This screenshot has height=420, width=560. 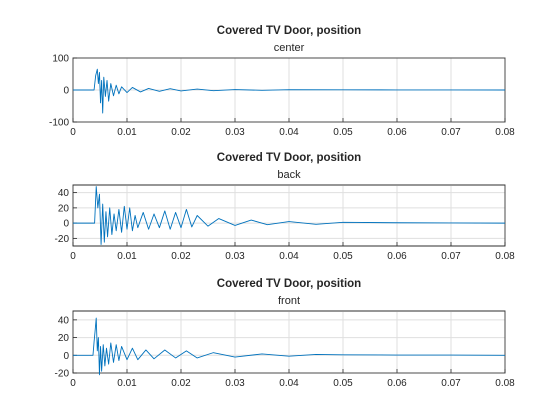 I want to click on series-line-center, so click(x=289, y=91).